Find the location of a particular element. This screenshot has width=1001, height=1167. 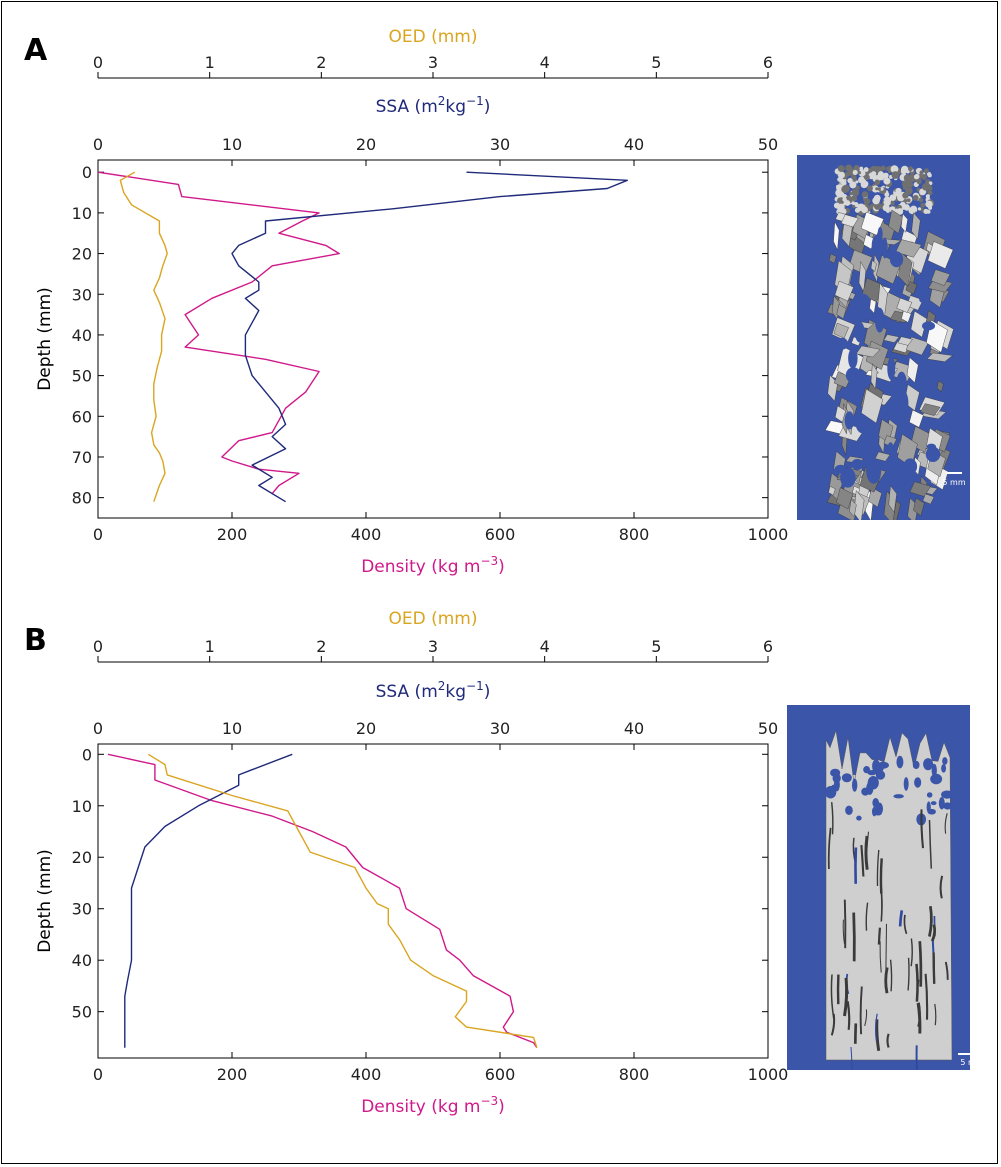

density-tick-label: 400 is located at coordinates (366, 534).